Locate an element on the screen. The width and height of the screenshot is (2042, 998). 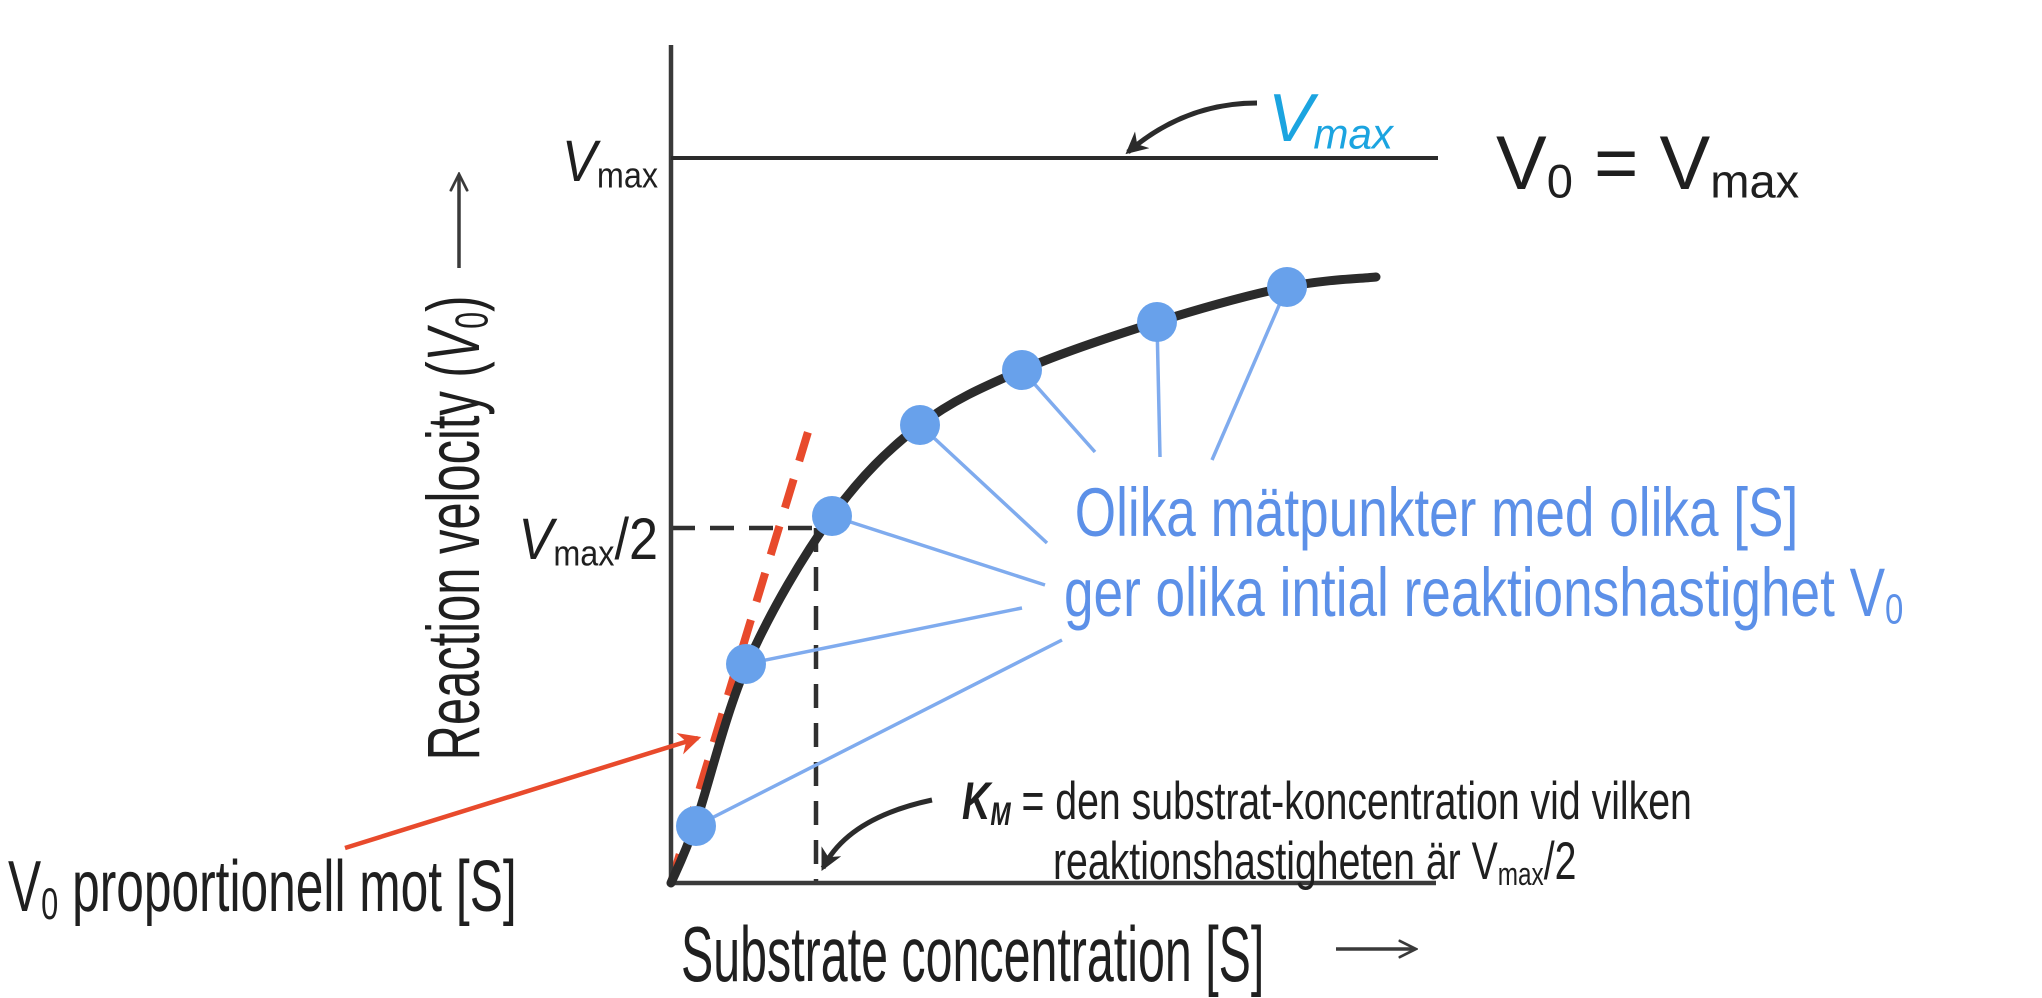
vmax-callout-label: Vmax is located at coordinates (1330, 119).